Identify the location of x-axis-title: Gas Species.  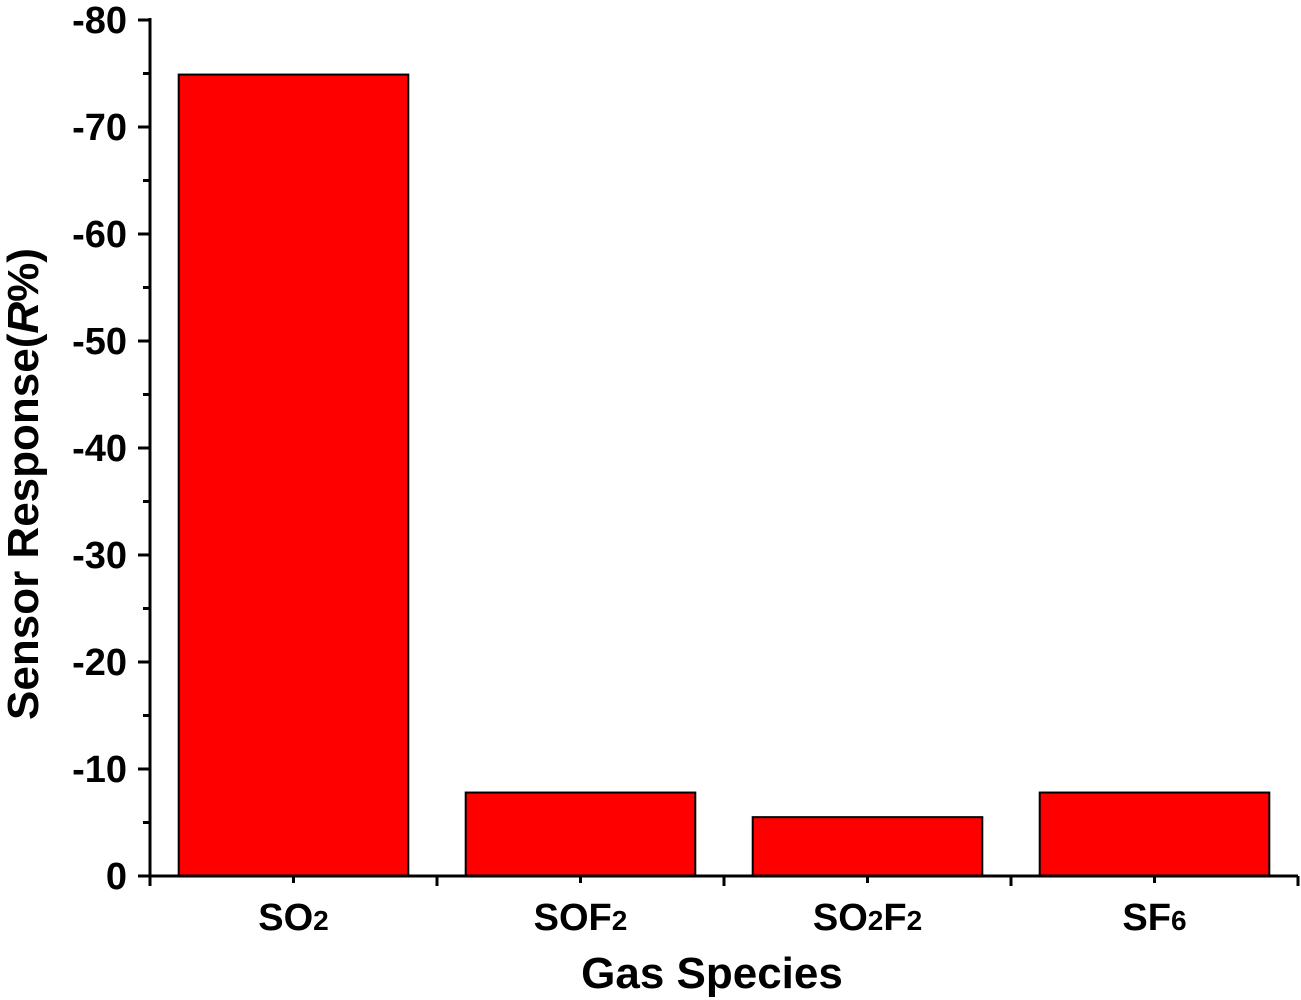
(712, 973).